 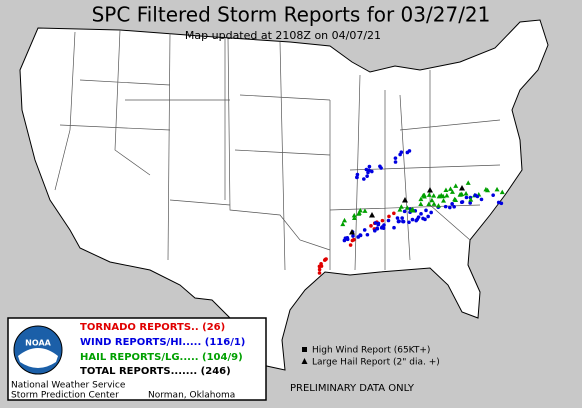 What do you see at coordinates (162, 342) in the screenshot?
I see `legend-wind: WIND REPORTS/HI..... (116/1)` at bounding box center [162, 342].